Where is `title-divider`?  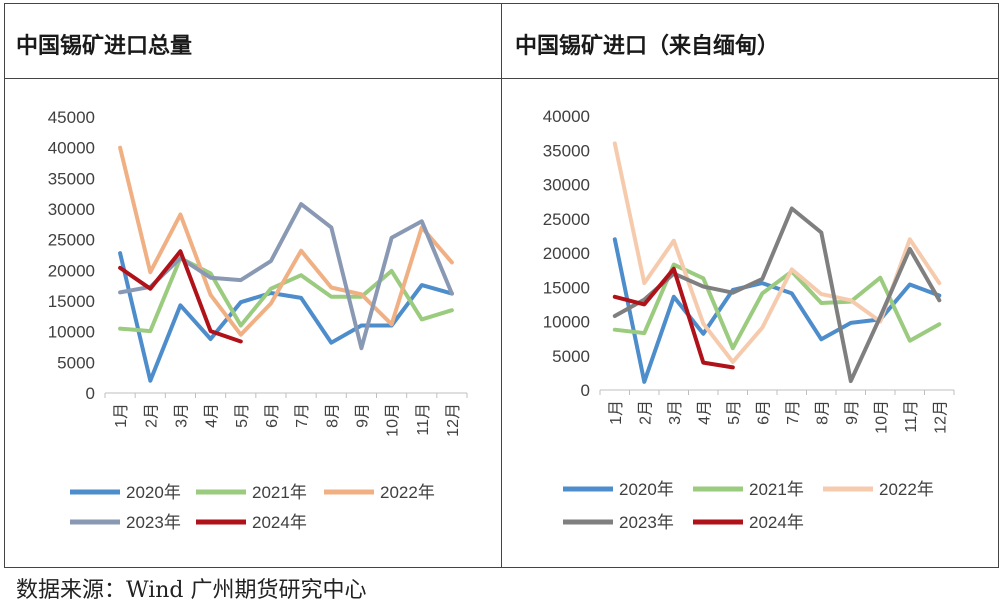 title-divider is located at coordinates (501, 78).